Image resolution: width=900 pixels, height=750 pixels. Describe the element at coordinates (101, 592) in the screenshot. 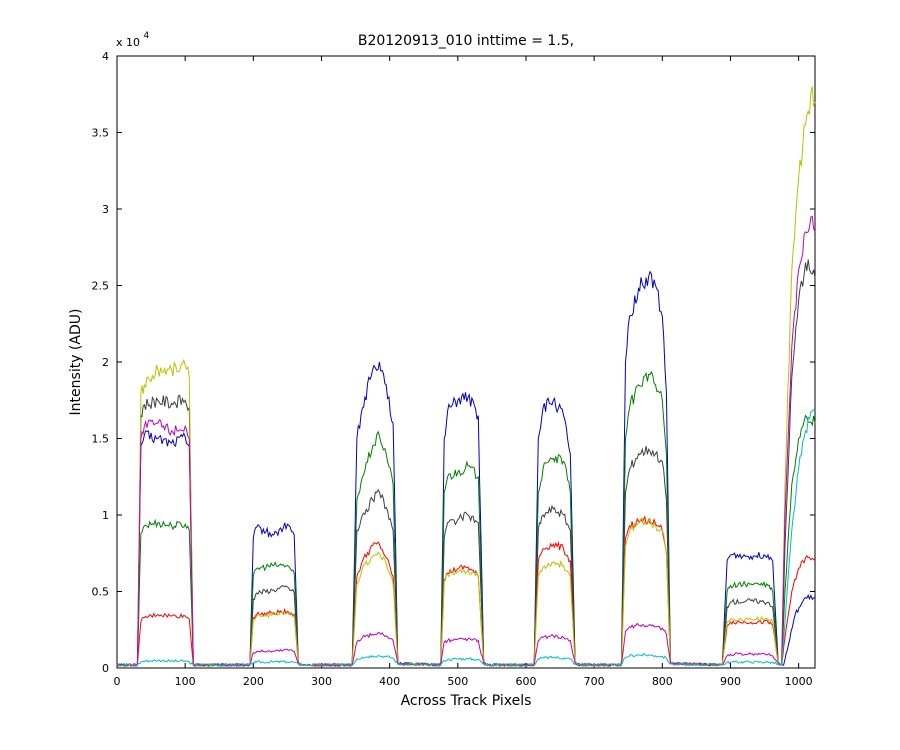

I see `y-tick-label: 0.5` at that location.